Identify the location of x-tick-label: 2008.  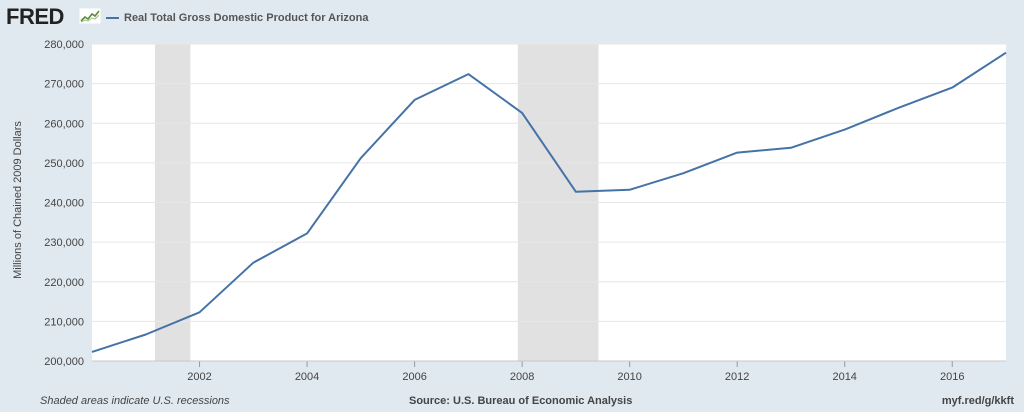
(522, 377).